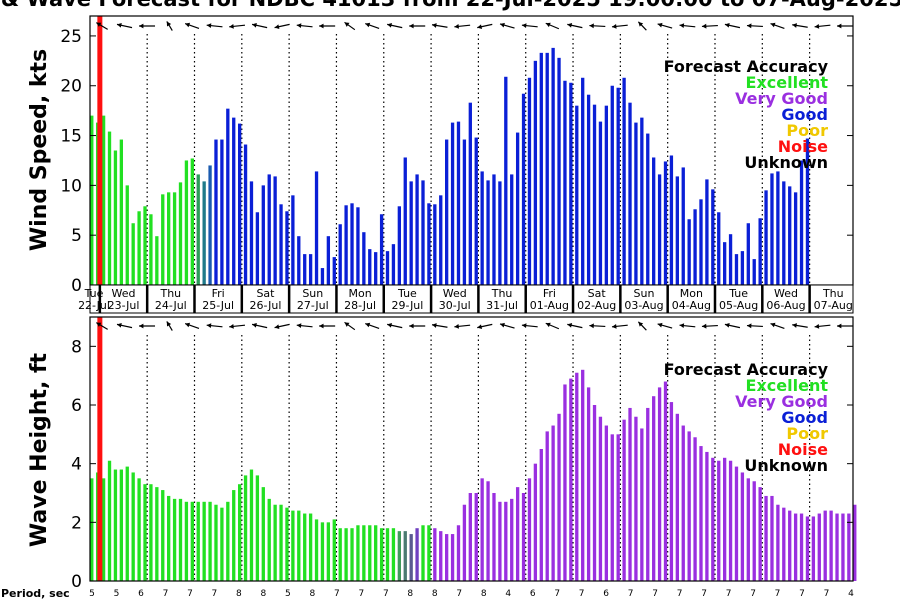 The width and height of the screenshot is (900, 600). What do you see at coordinates (833, 293) in the screenshot?
I see `day-name: Thu` at bounding box center [833, 293].